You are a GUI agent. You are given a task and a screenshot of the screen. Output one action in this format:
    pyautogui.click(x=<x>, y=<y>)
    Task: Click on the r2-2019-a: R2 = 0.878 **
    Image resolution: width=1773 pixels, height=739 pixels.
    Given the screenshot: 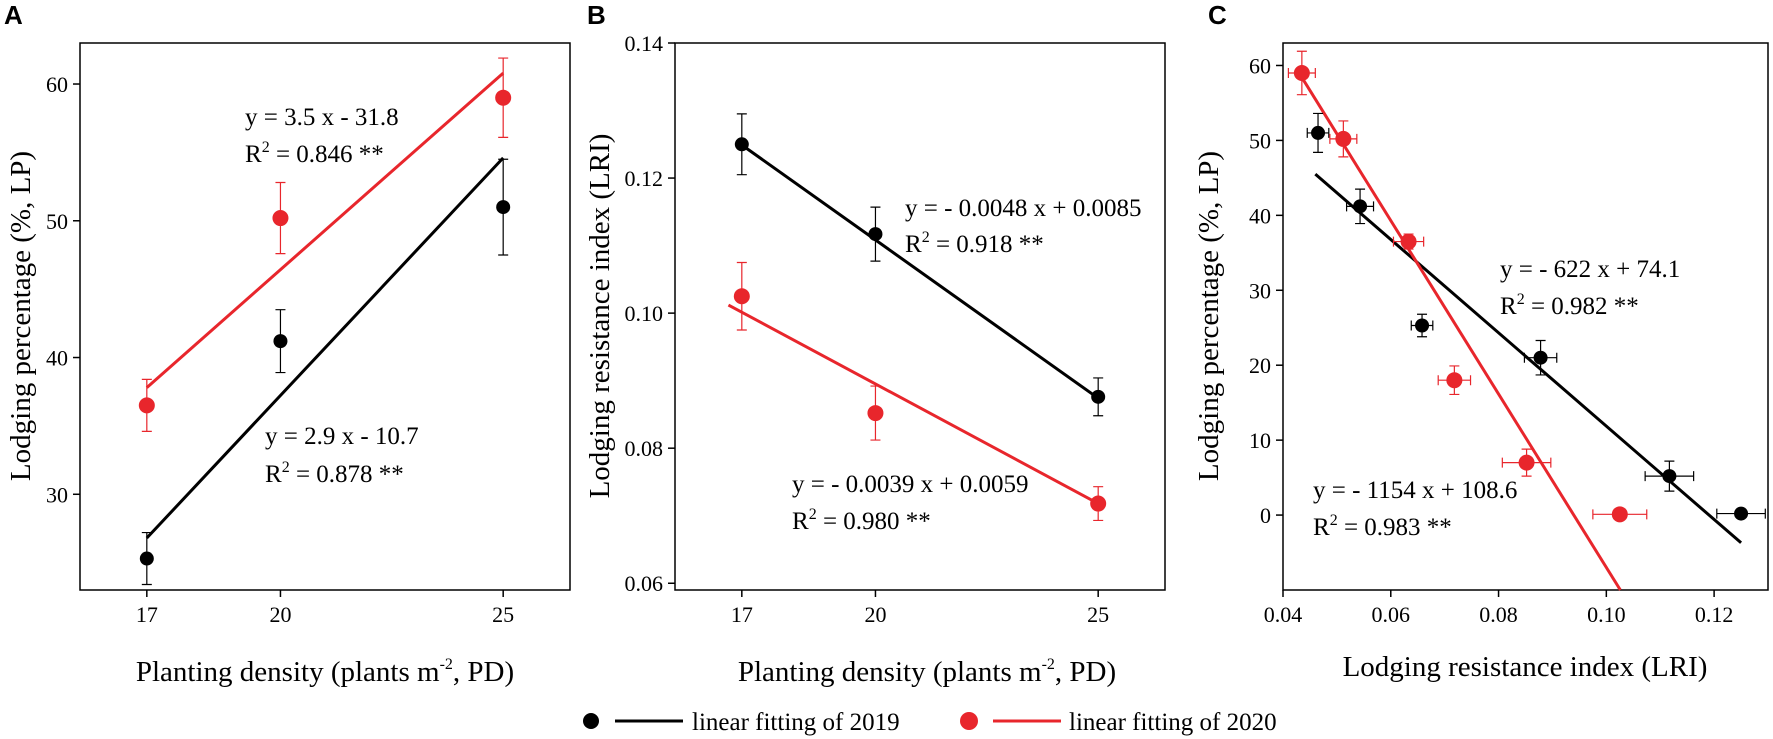 What is the action you would take?
    pyautogui.click(x=334, y=473)
    